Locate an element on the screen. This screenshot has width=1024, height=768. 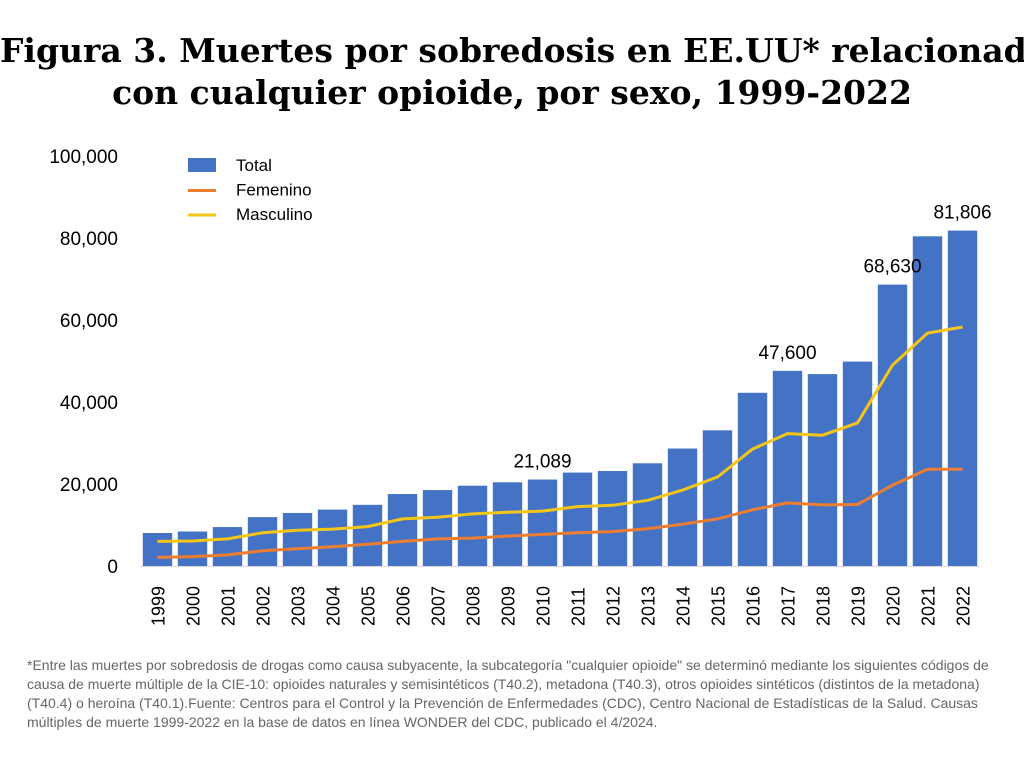
x-tick-label-2012: 2012 is located at coordinates (614, 606).